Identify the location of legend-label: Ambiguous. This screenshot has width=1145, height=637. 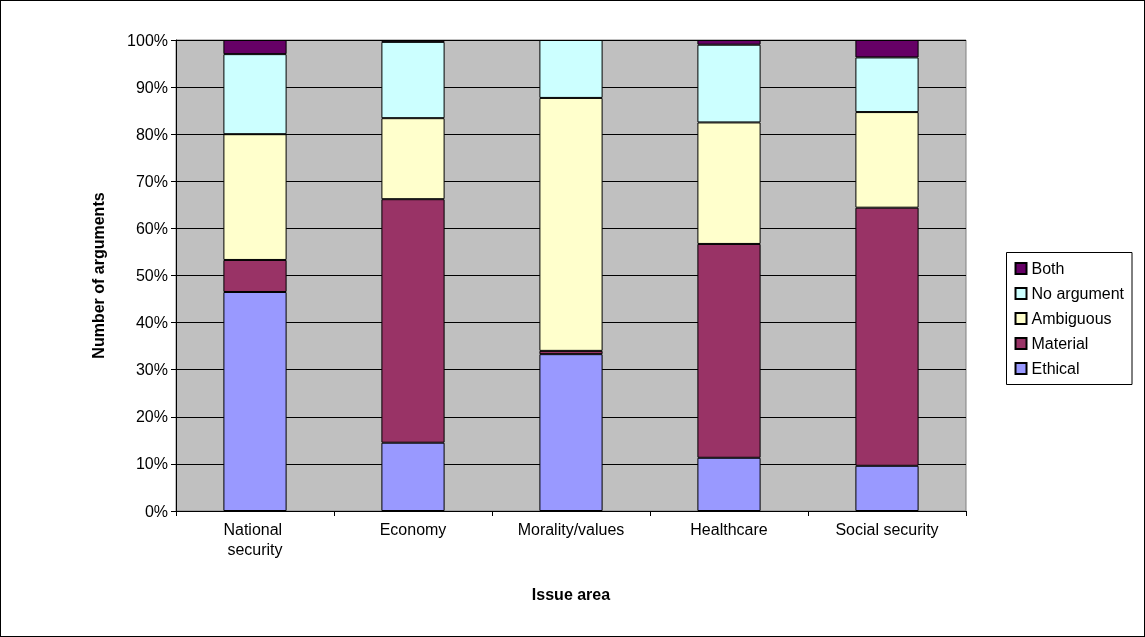
(1071, 318).